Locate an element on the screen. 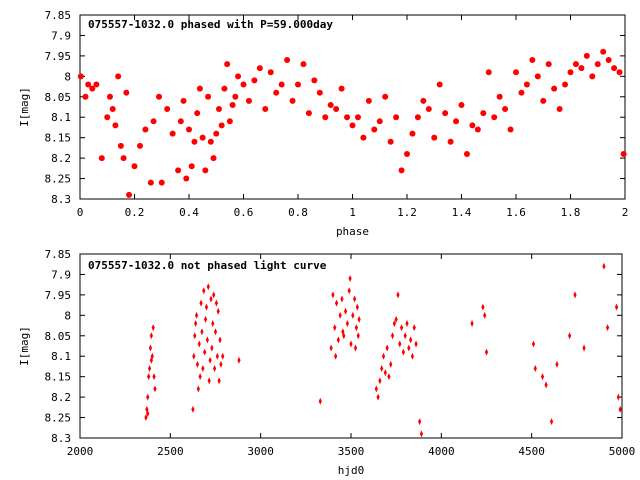 This screenshot has width=640, height=480. unphased-x-axis-label: hjd0 is located at coordinates (351, 470).